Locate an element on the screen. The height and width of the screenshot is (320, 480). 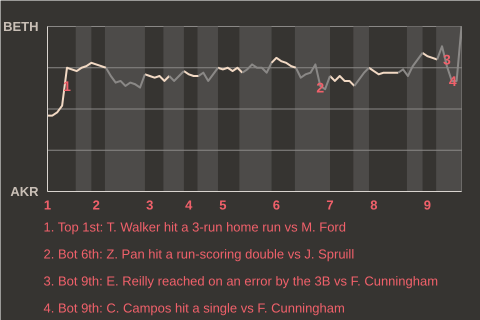
text: 2. Bot 6th: Z. Pan hit a run-scoring double vs J. Spruill is located at coordinates (199, 254).